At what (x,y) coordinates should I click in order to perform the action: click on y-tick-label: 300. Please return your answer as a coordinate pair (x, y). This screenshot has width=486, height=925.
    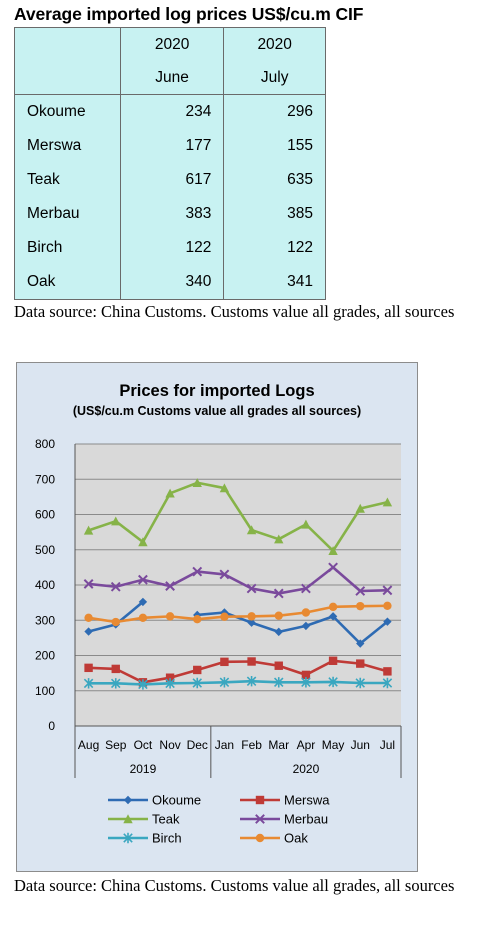
    Looking at the image, I should click on (45, 620).